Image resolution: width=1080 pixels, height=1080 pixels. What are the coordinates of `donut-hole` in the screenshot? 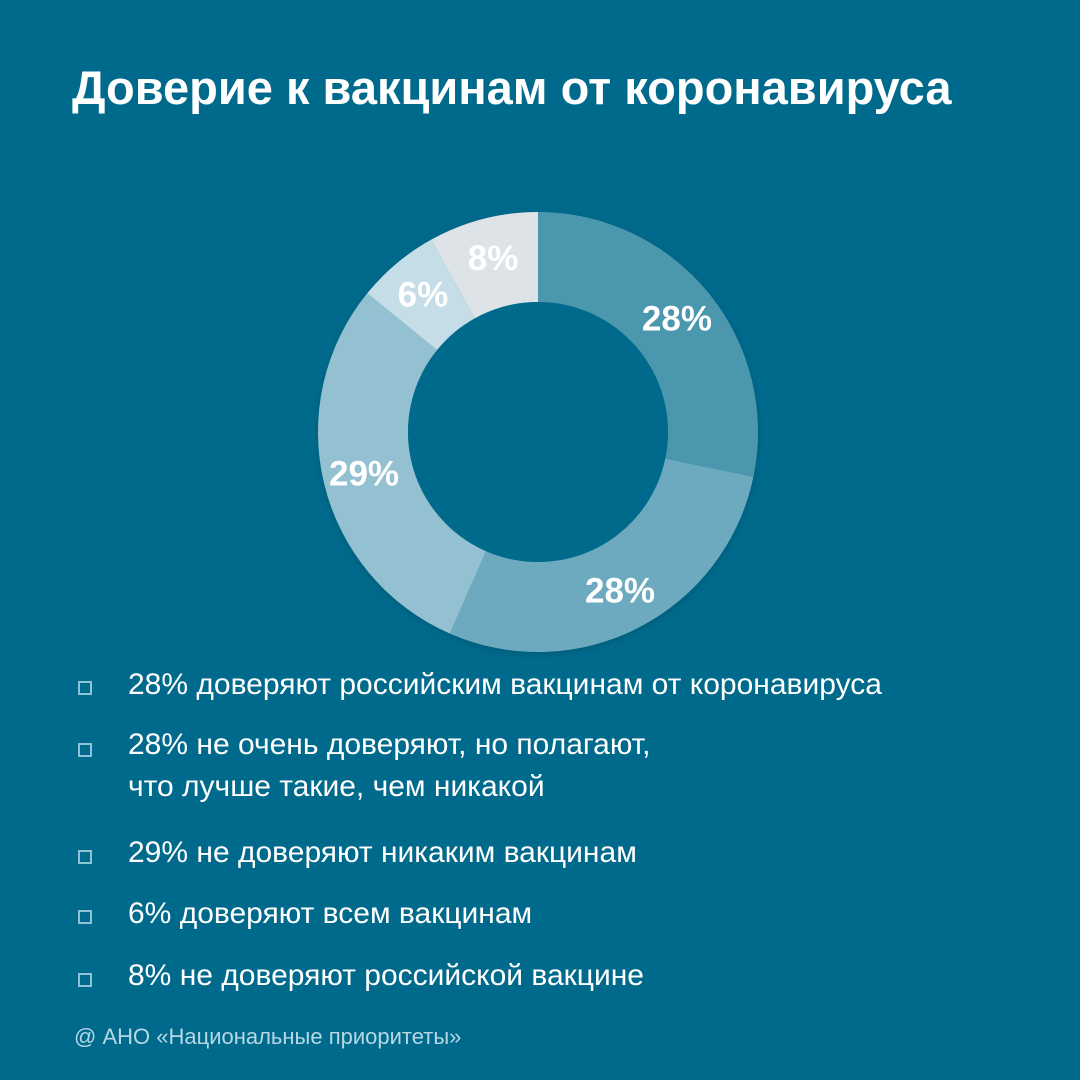 It's located at (538, 432).